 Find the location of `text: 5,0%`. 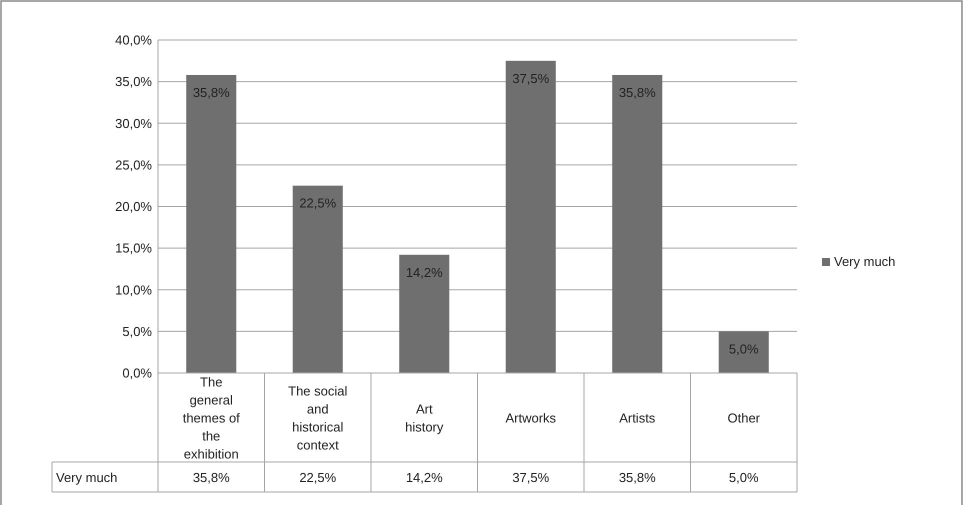

text: 5,0% is located at coordinates (743, 348).